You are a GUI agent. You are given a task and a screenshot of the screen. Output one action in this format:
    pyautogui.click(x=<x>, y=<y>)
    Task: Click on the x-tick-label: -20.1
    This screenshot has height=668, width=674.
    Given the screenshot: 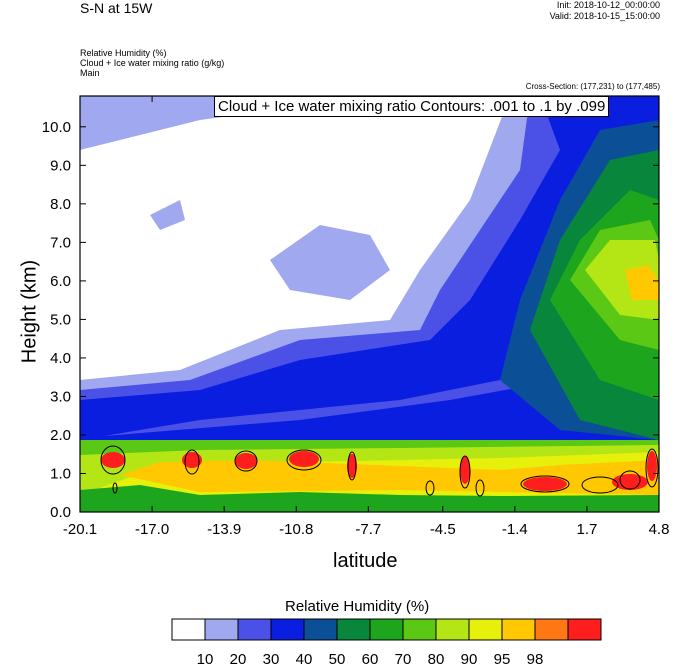 What is the action you would take?
    pyautogui.click(x=80, y=529)
    